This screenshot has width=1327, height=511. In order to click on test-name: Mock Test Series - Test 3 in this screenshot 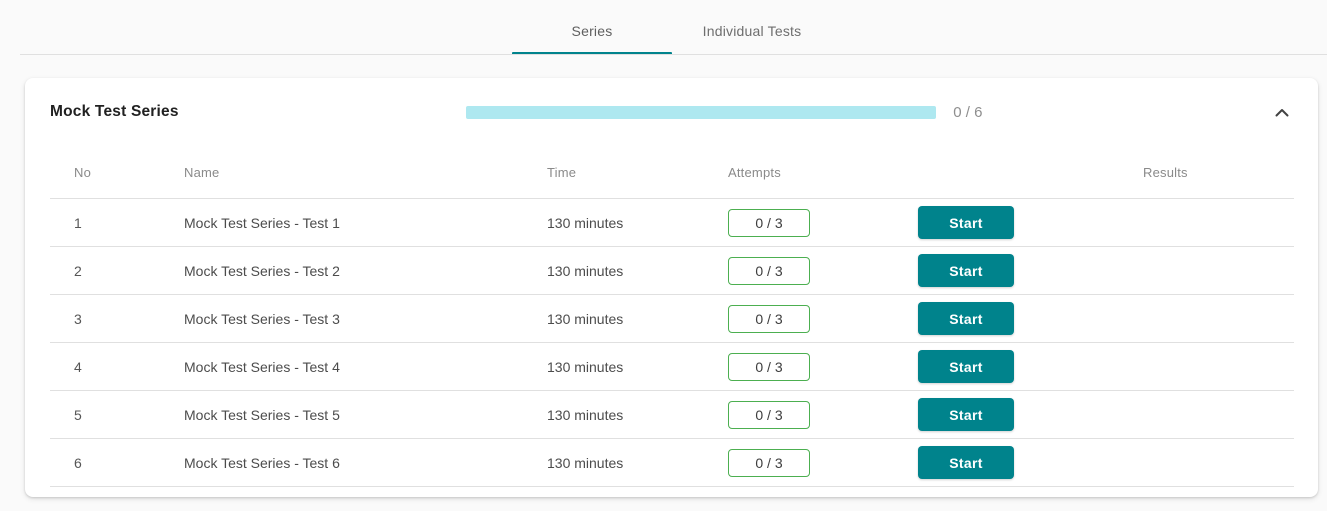, I will do `click(262, 318)`.